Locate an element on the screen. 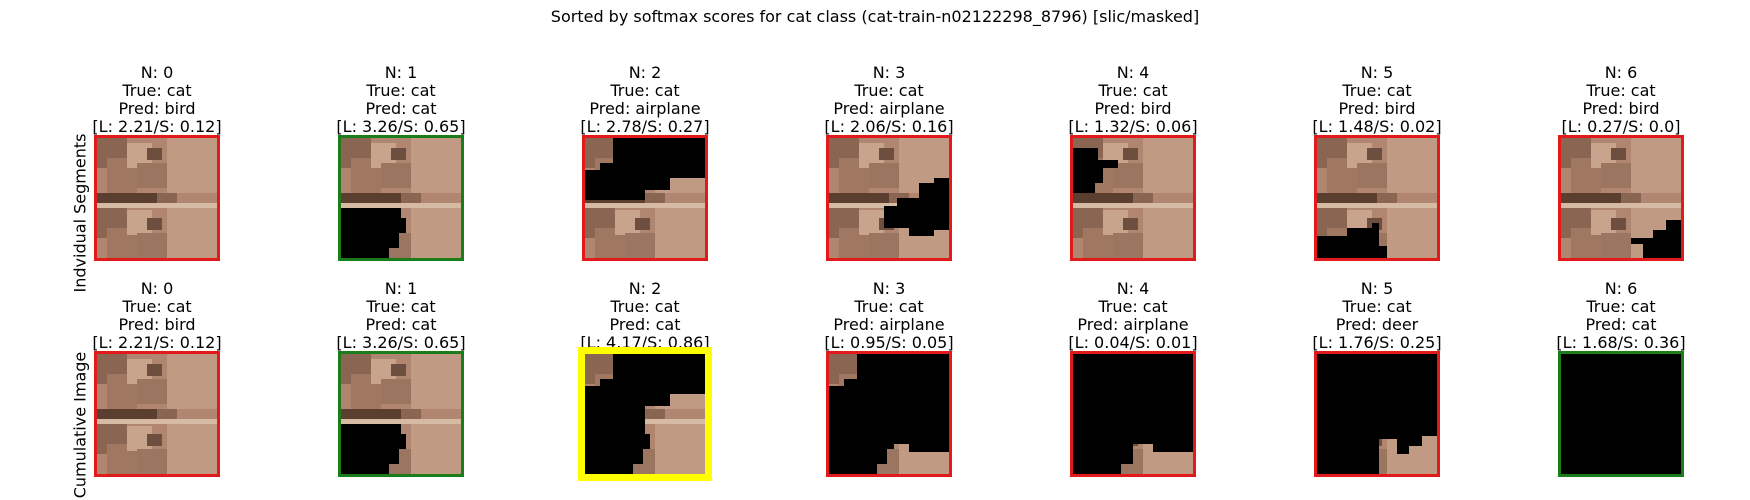 This screenshot has width=1750, height=500. score-label: [L: 1.68/S: 0.36] is located at coordinates (1621, 342).